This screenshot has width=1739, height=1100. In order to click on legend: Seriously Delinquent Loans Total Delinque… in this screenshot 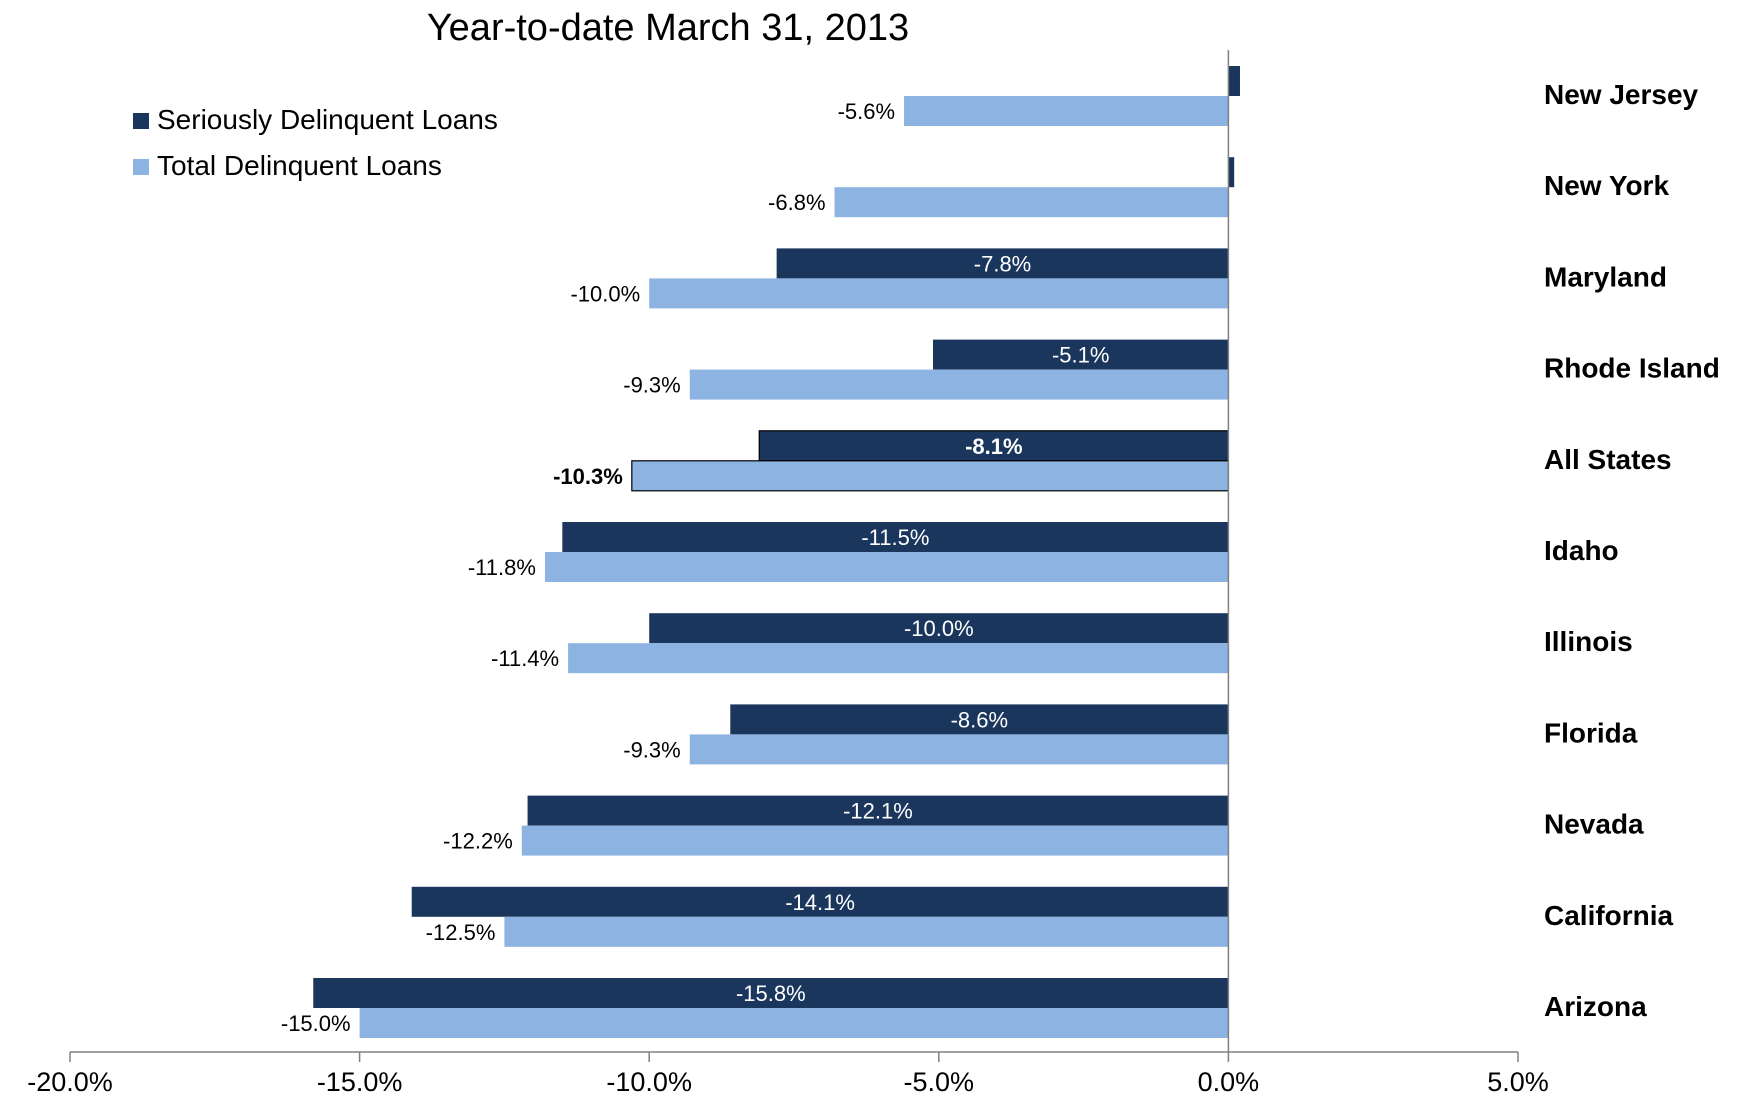, I will do `click(315, 142)`.